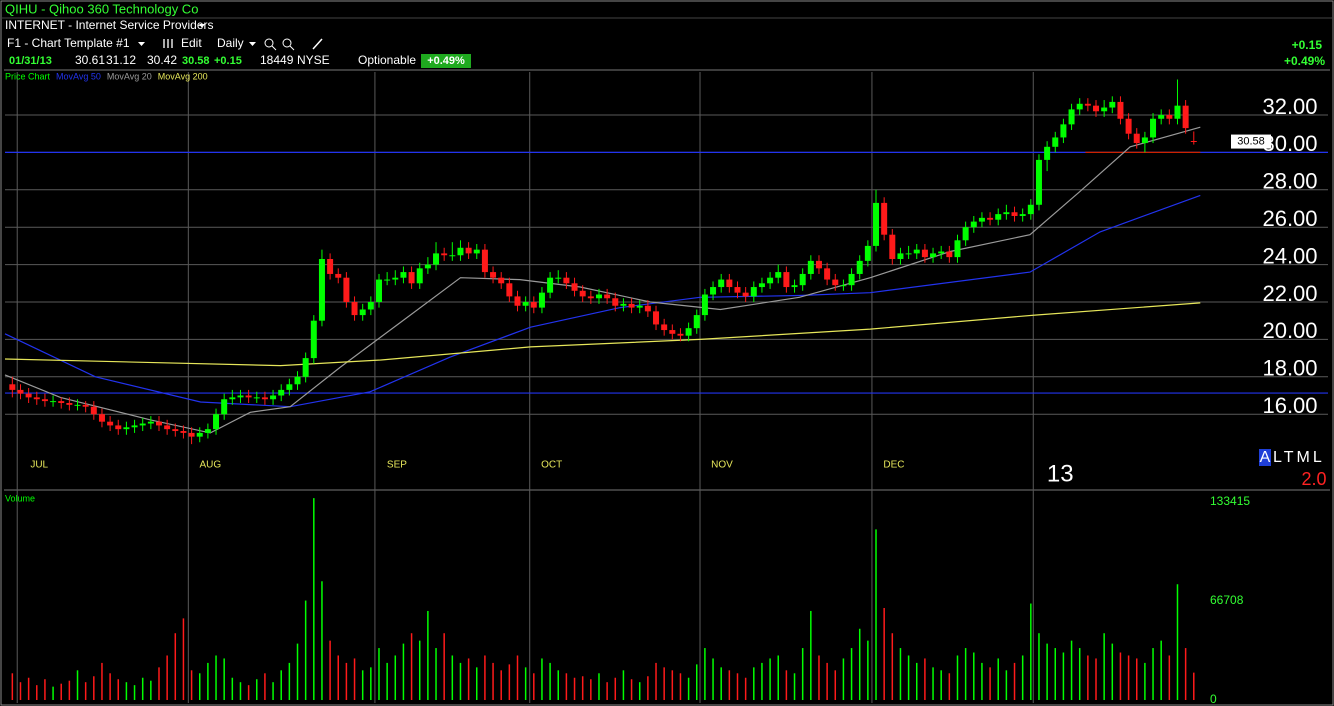  I want to click on edit-button: Edit, so click(191, 43).